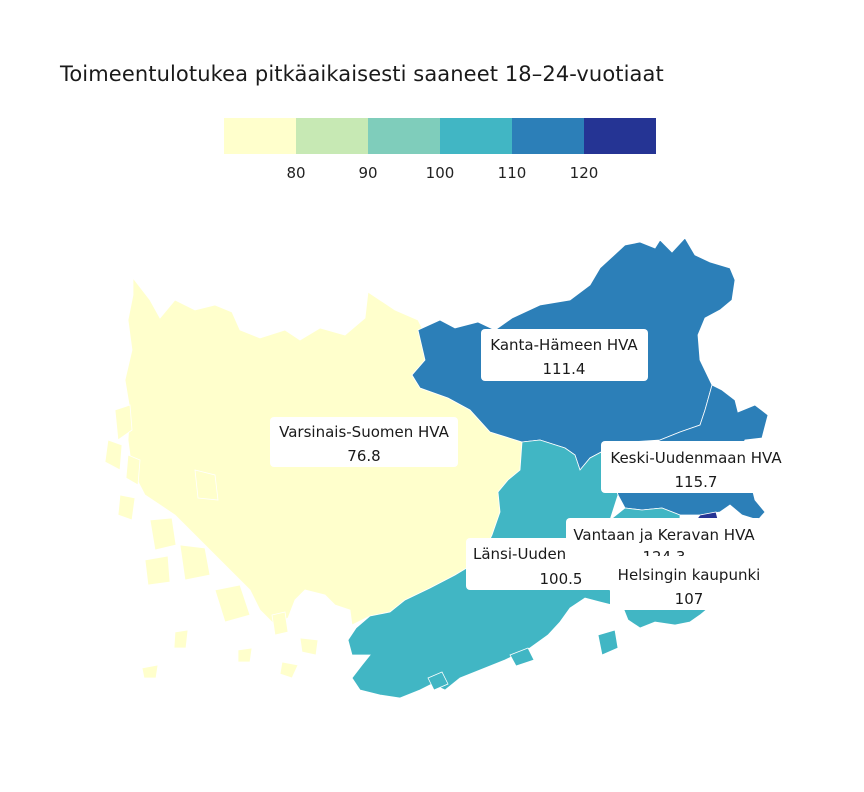  Describe the element at coordinates (364, 442) in the screenshot. I see `label-varsinais-suomen-hva: Varsinais-Suomen HVA 76.8` at that location.